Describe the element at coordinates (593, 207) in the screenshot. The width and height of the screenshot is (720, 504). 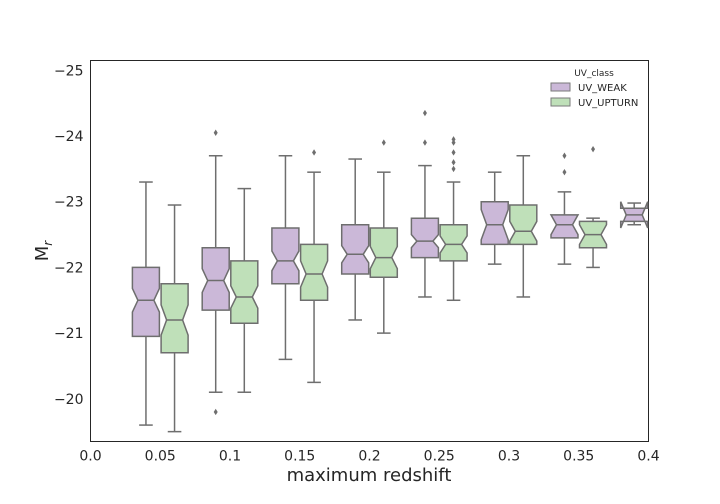
I see `box-uv-upturn-0.35` at that location.